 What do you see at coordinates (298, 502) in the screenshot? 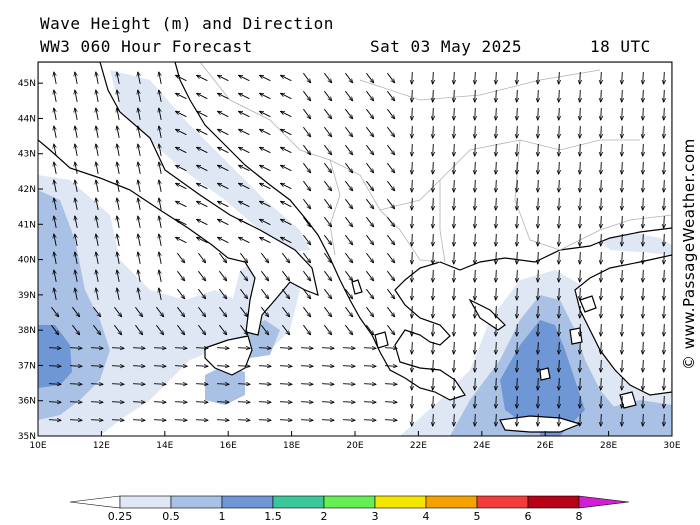
I see `colorbar-segment` at bounding box center [298, 502].